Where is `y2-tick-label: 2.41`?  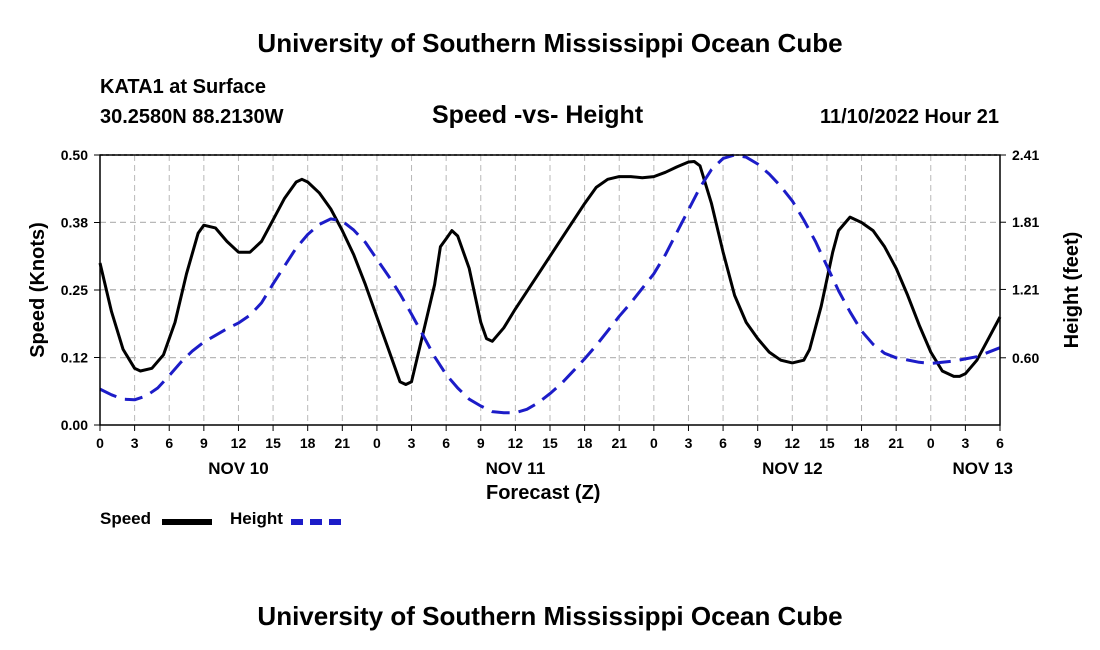
y2-tick-label: 2.41 is located at coordinates (1025, 155).